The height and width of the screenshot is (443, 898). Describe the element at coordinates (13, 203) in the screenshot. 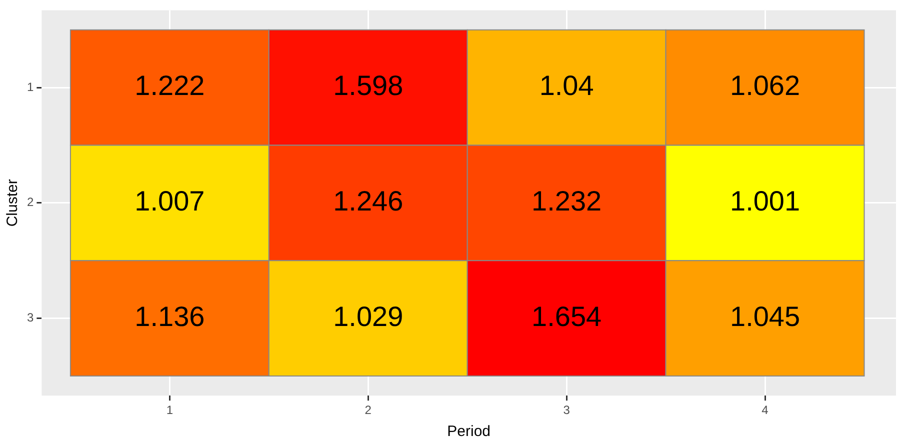

I see `y-axis-title: Cluster` at that location.